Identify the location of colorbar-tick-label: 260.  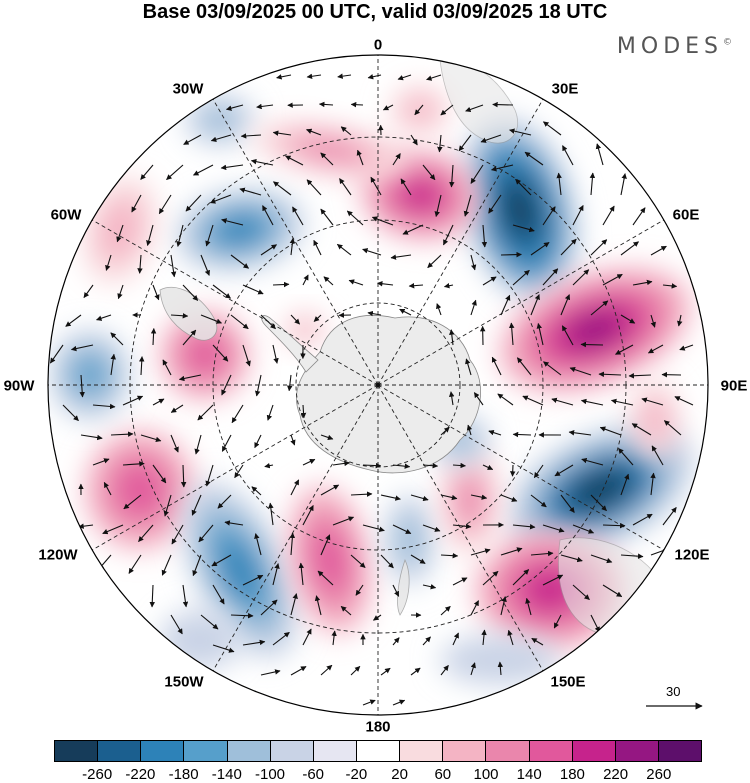
(659, 774).